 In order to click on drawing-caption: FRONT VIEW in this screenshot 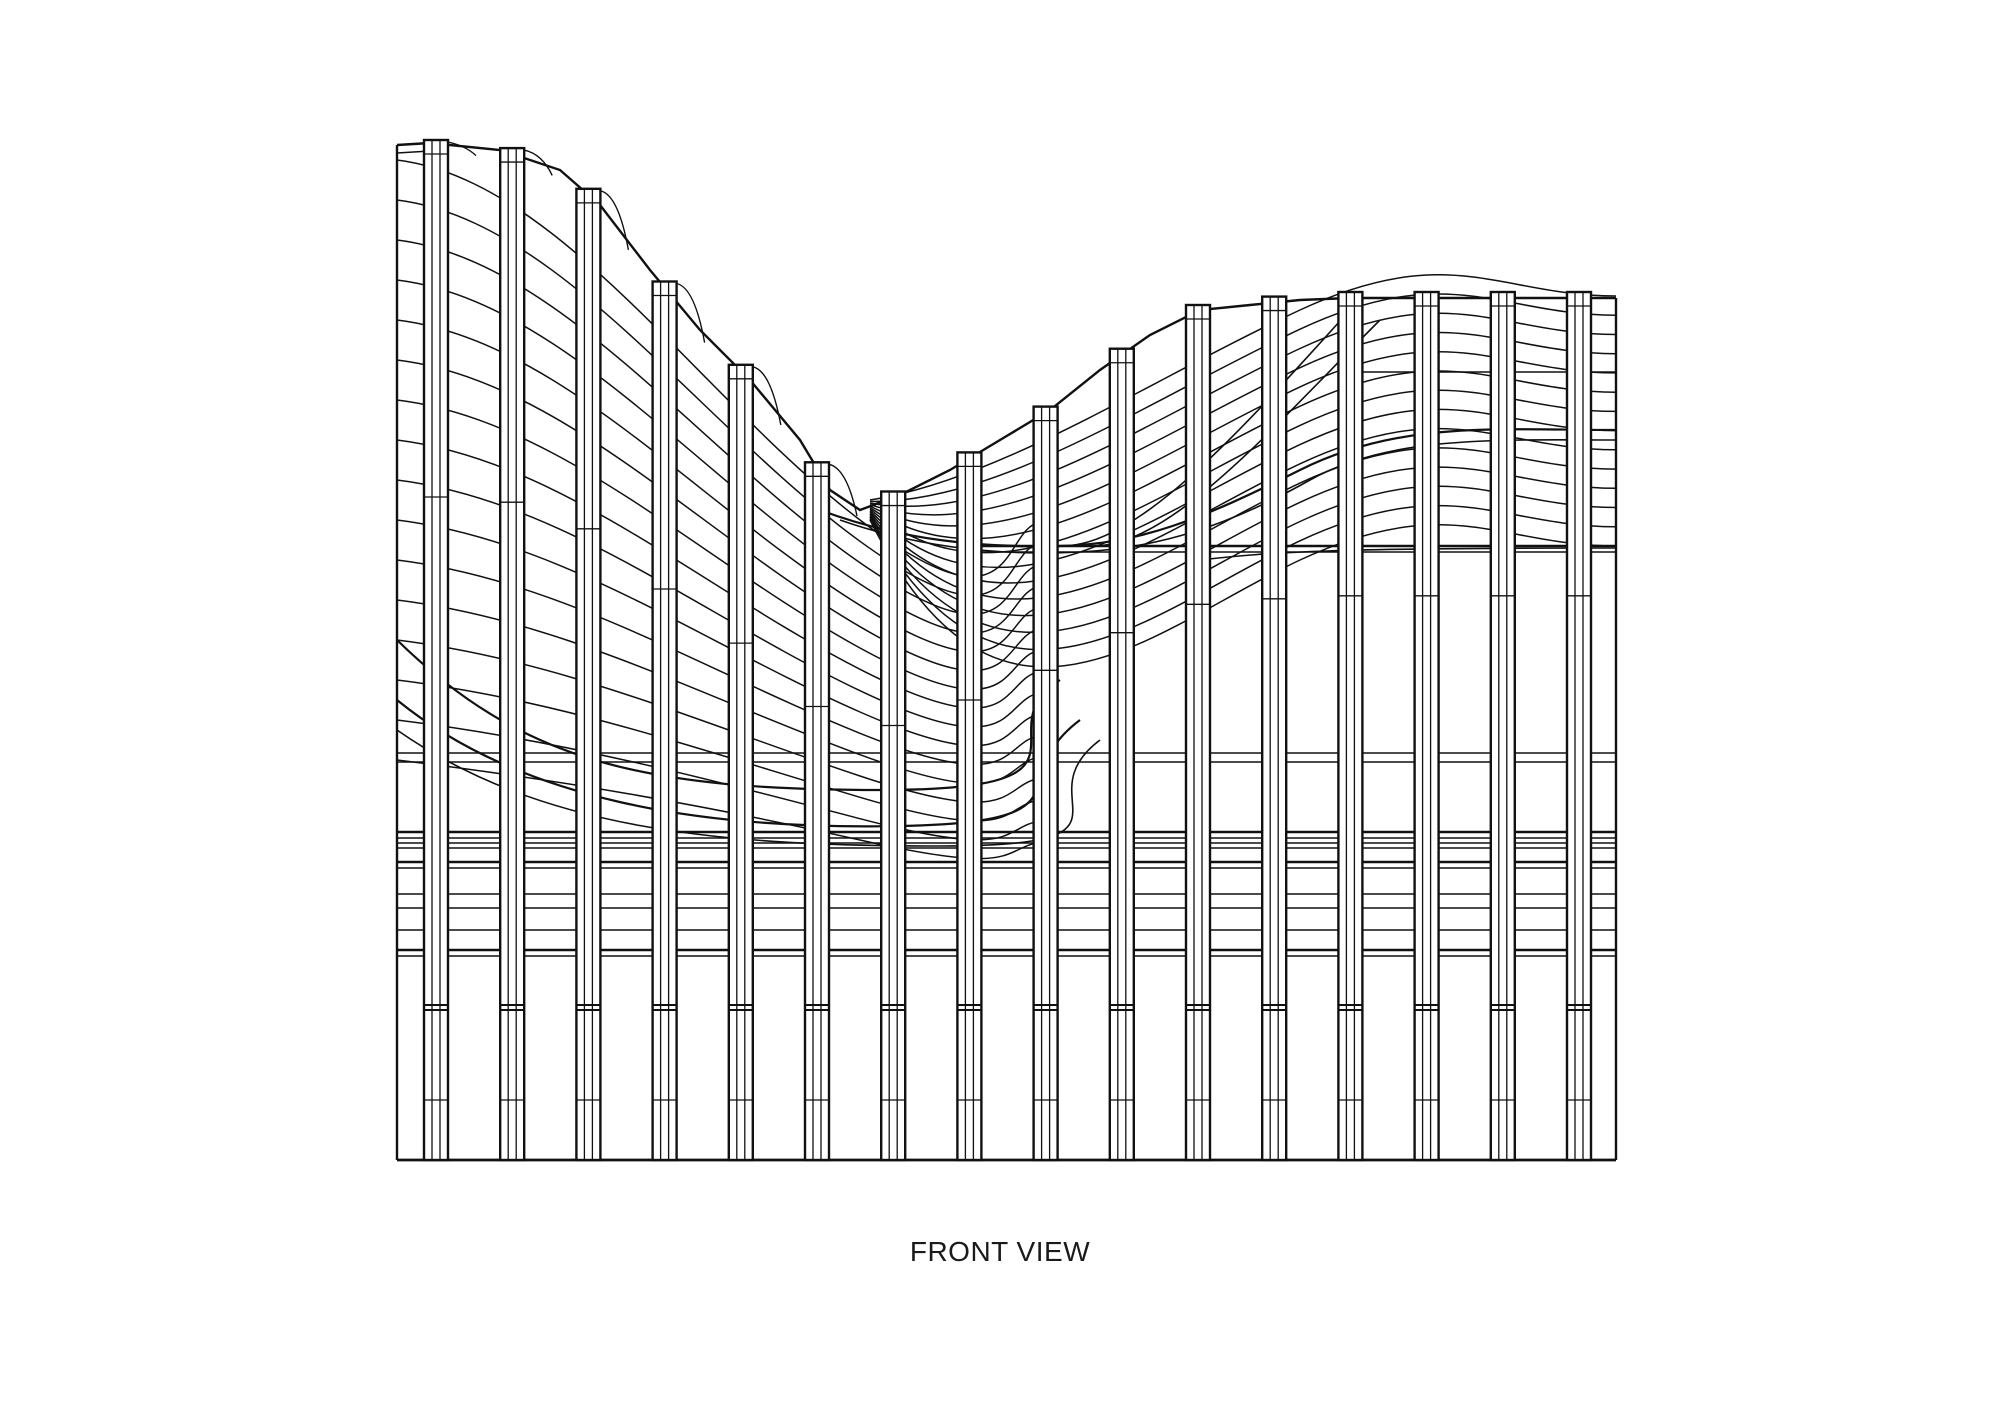, I will do `click(1000, 1251)`.